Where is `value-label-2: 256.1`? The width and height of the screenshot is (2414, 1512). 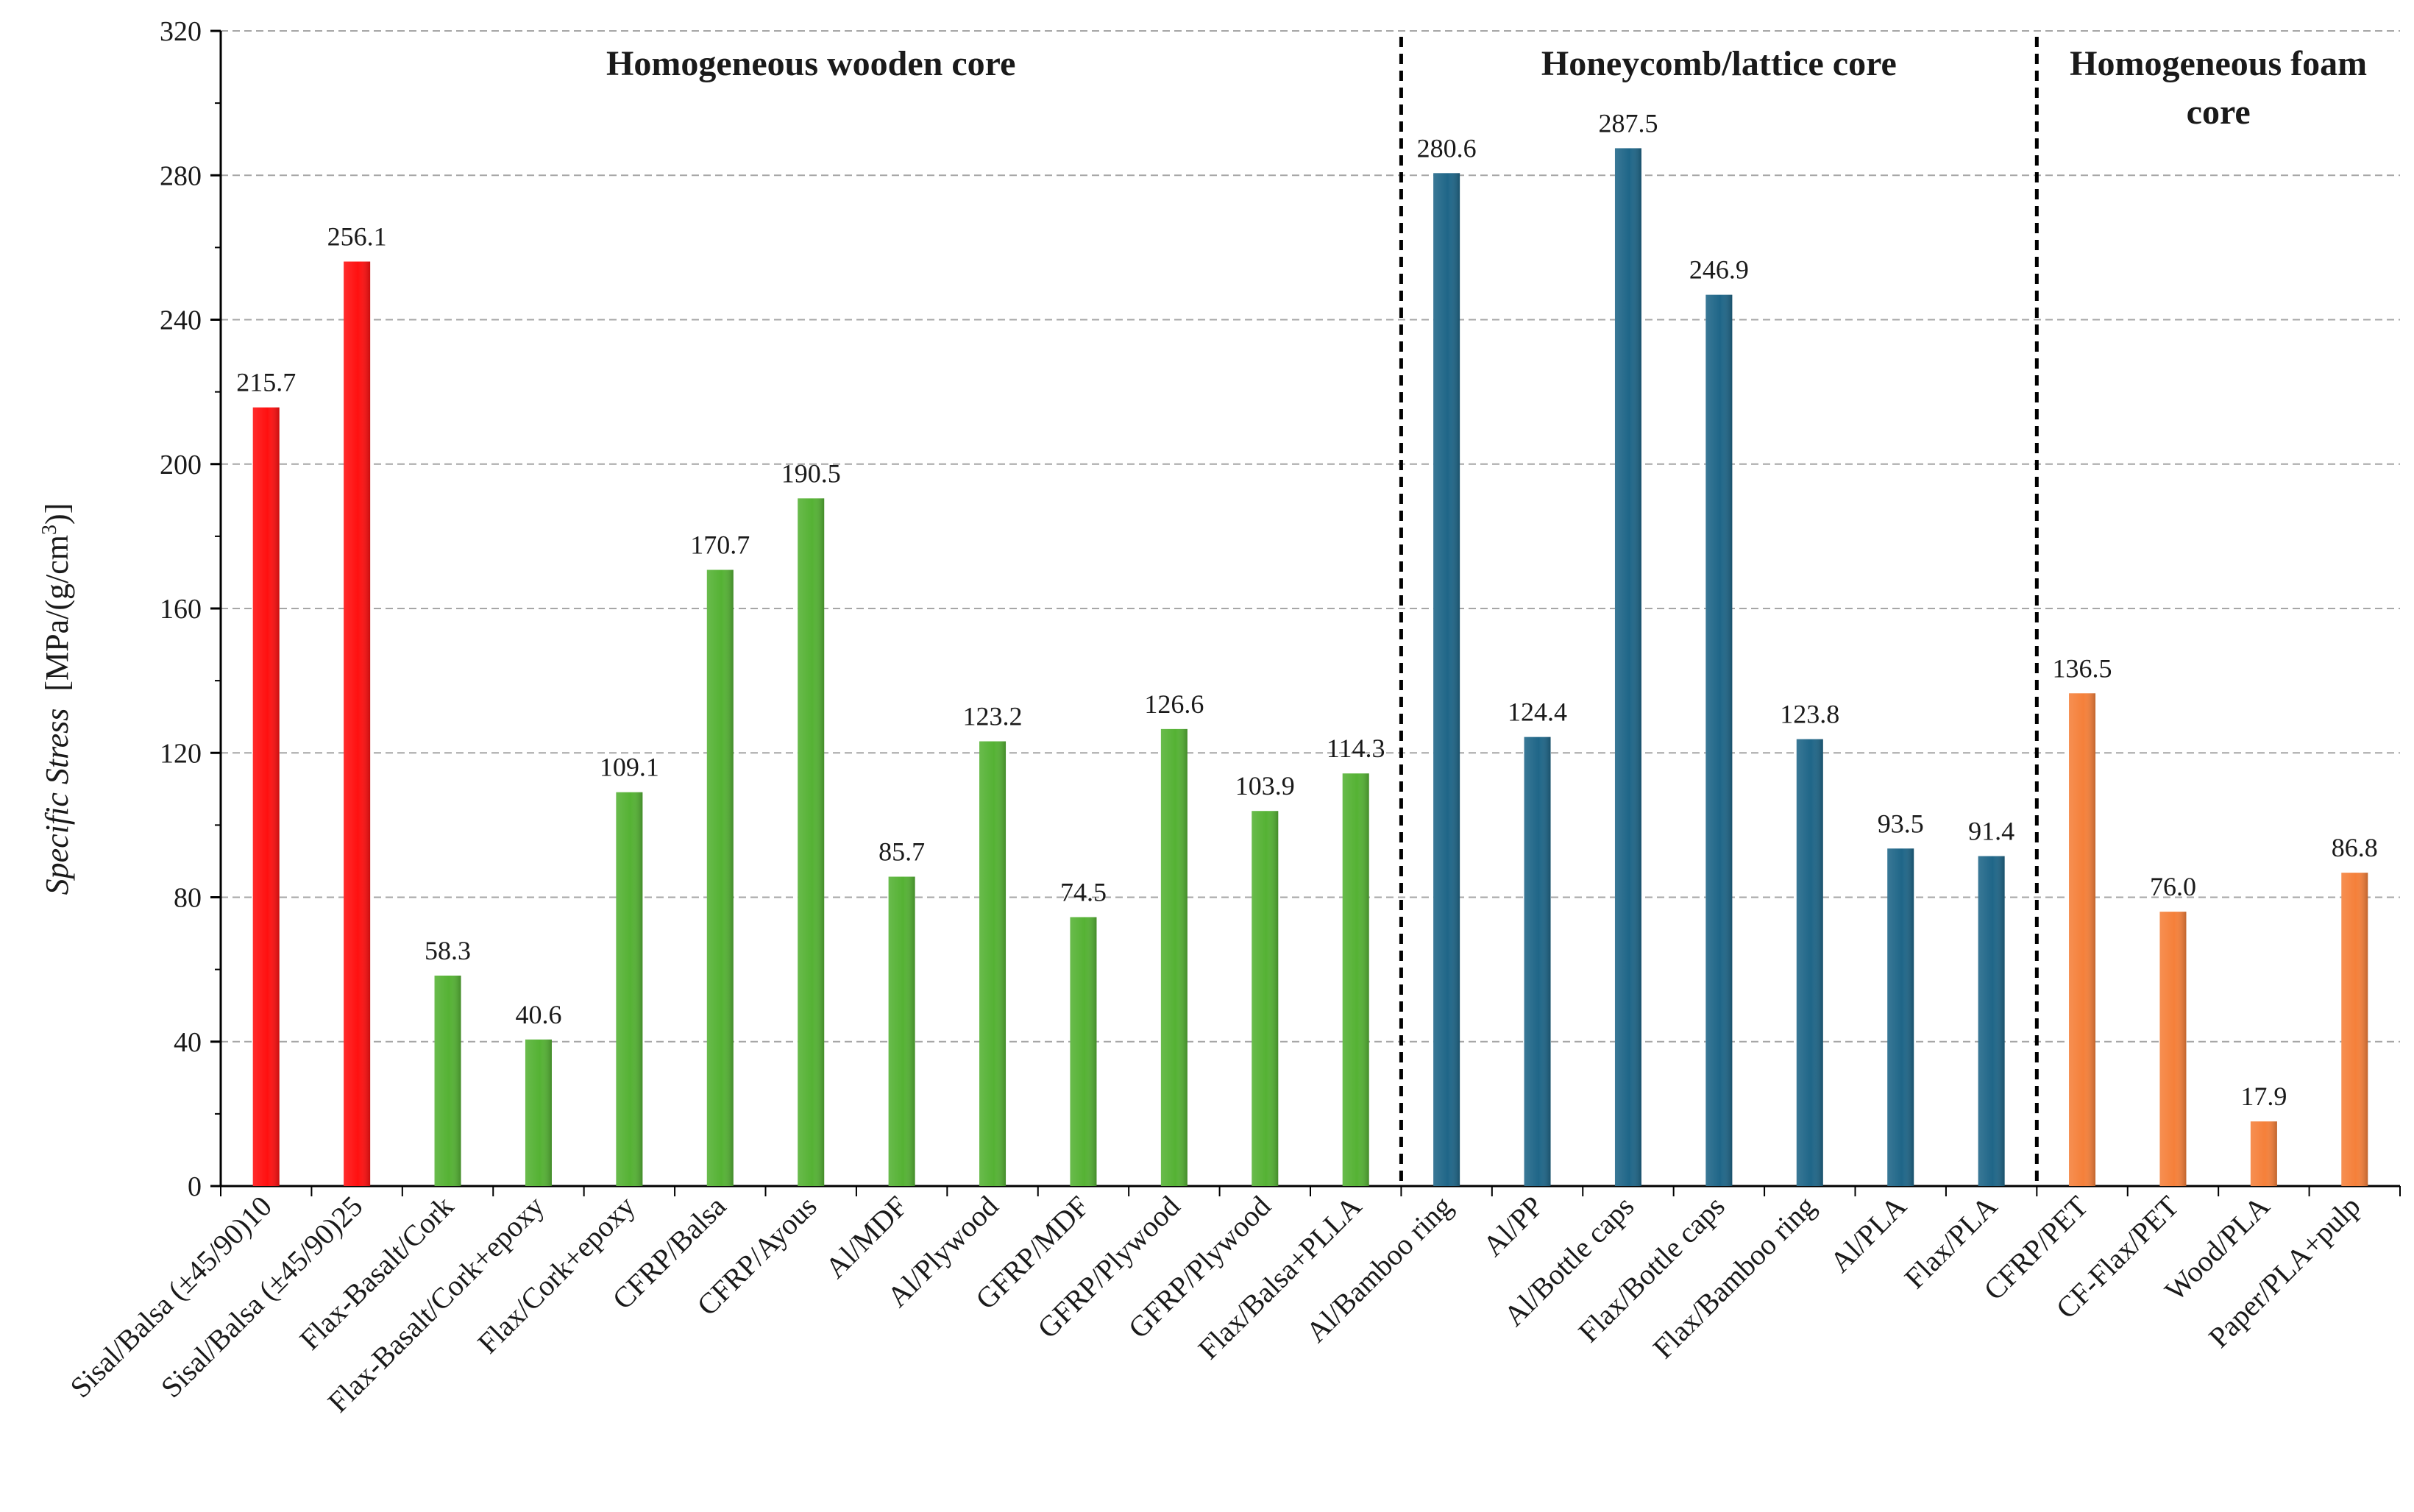
value-label-2: 256.1 is located at coordinates (357, 237).